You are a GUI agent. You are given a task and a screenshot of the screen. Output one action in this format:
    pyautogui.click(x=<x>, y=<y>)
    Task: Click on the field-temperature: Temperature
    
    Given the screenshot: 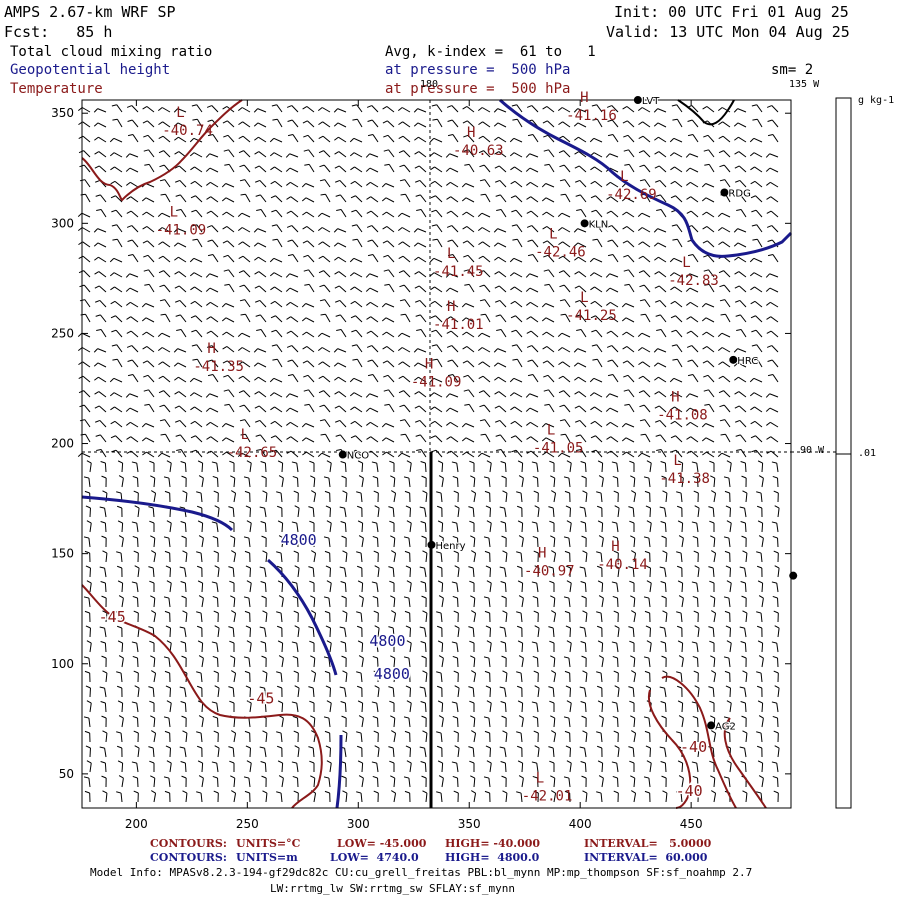 What is the action you would take?
    pyautogui.click(x=56, y=89)
    